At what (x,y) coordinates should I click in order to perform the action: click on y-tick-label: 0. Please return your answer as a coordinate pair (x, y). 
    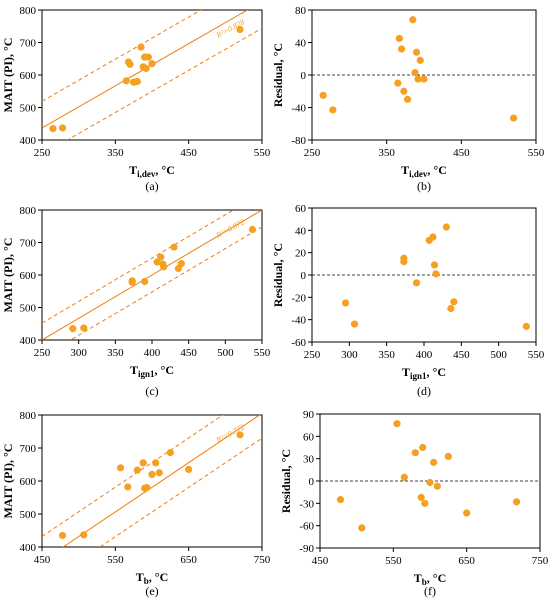
    Looking at the image, I should click on (304, 276).